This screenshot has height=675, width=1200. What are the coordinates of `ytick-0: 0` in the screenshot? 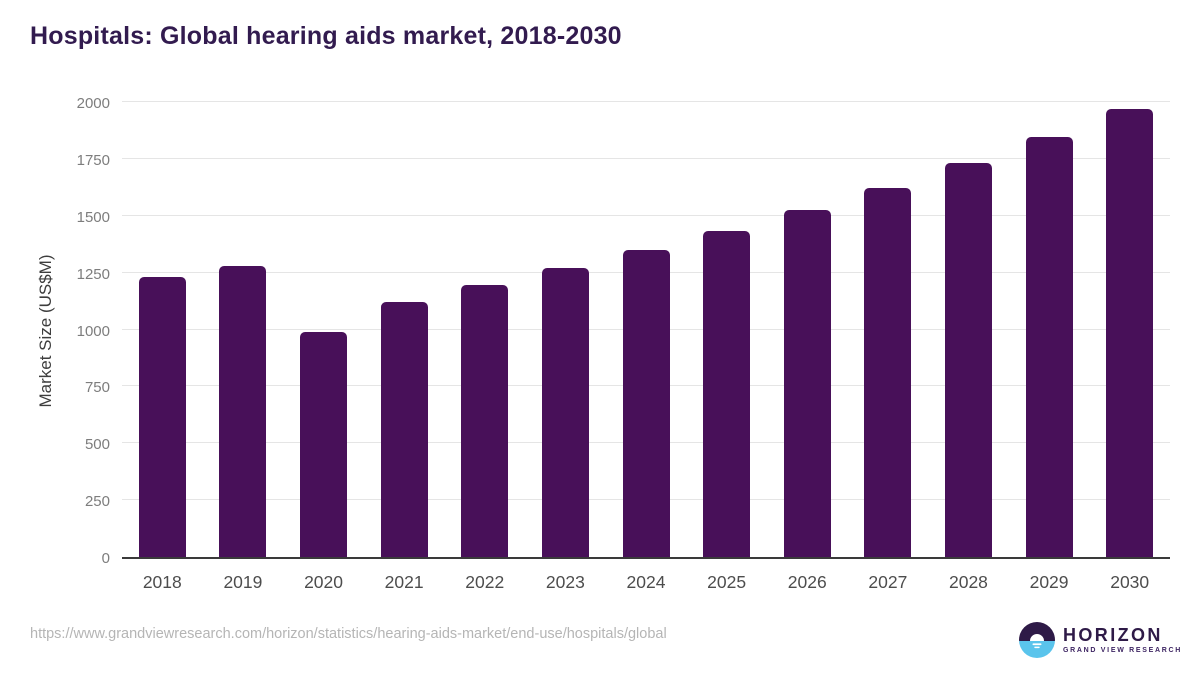 It's located at (105, 558).